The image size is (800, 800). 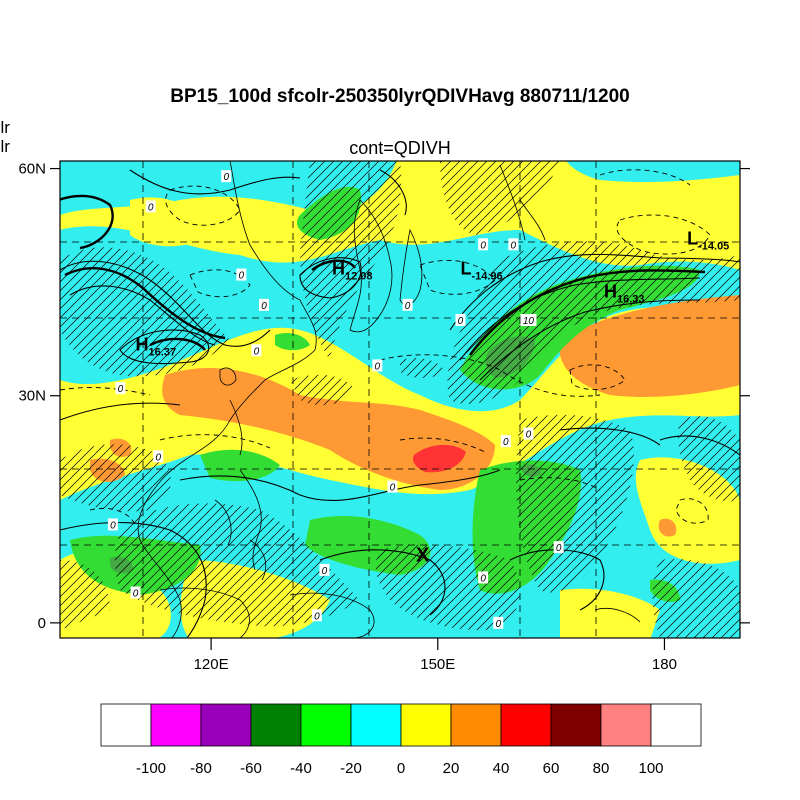 What do you see at coordinates (664, 664) in the screenshot?
I see `lon-tick-label: 180` at bounding box center [664, 664].